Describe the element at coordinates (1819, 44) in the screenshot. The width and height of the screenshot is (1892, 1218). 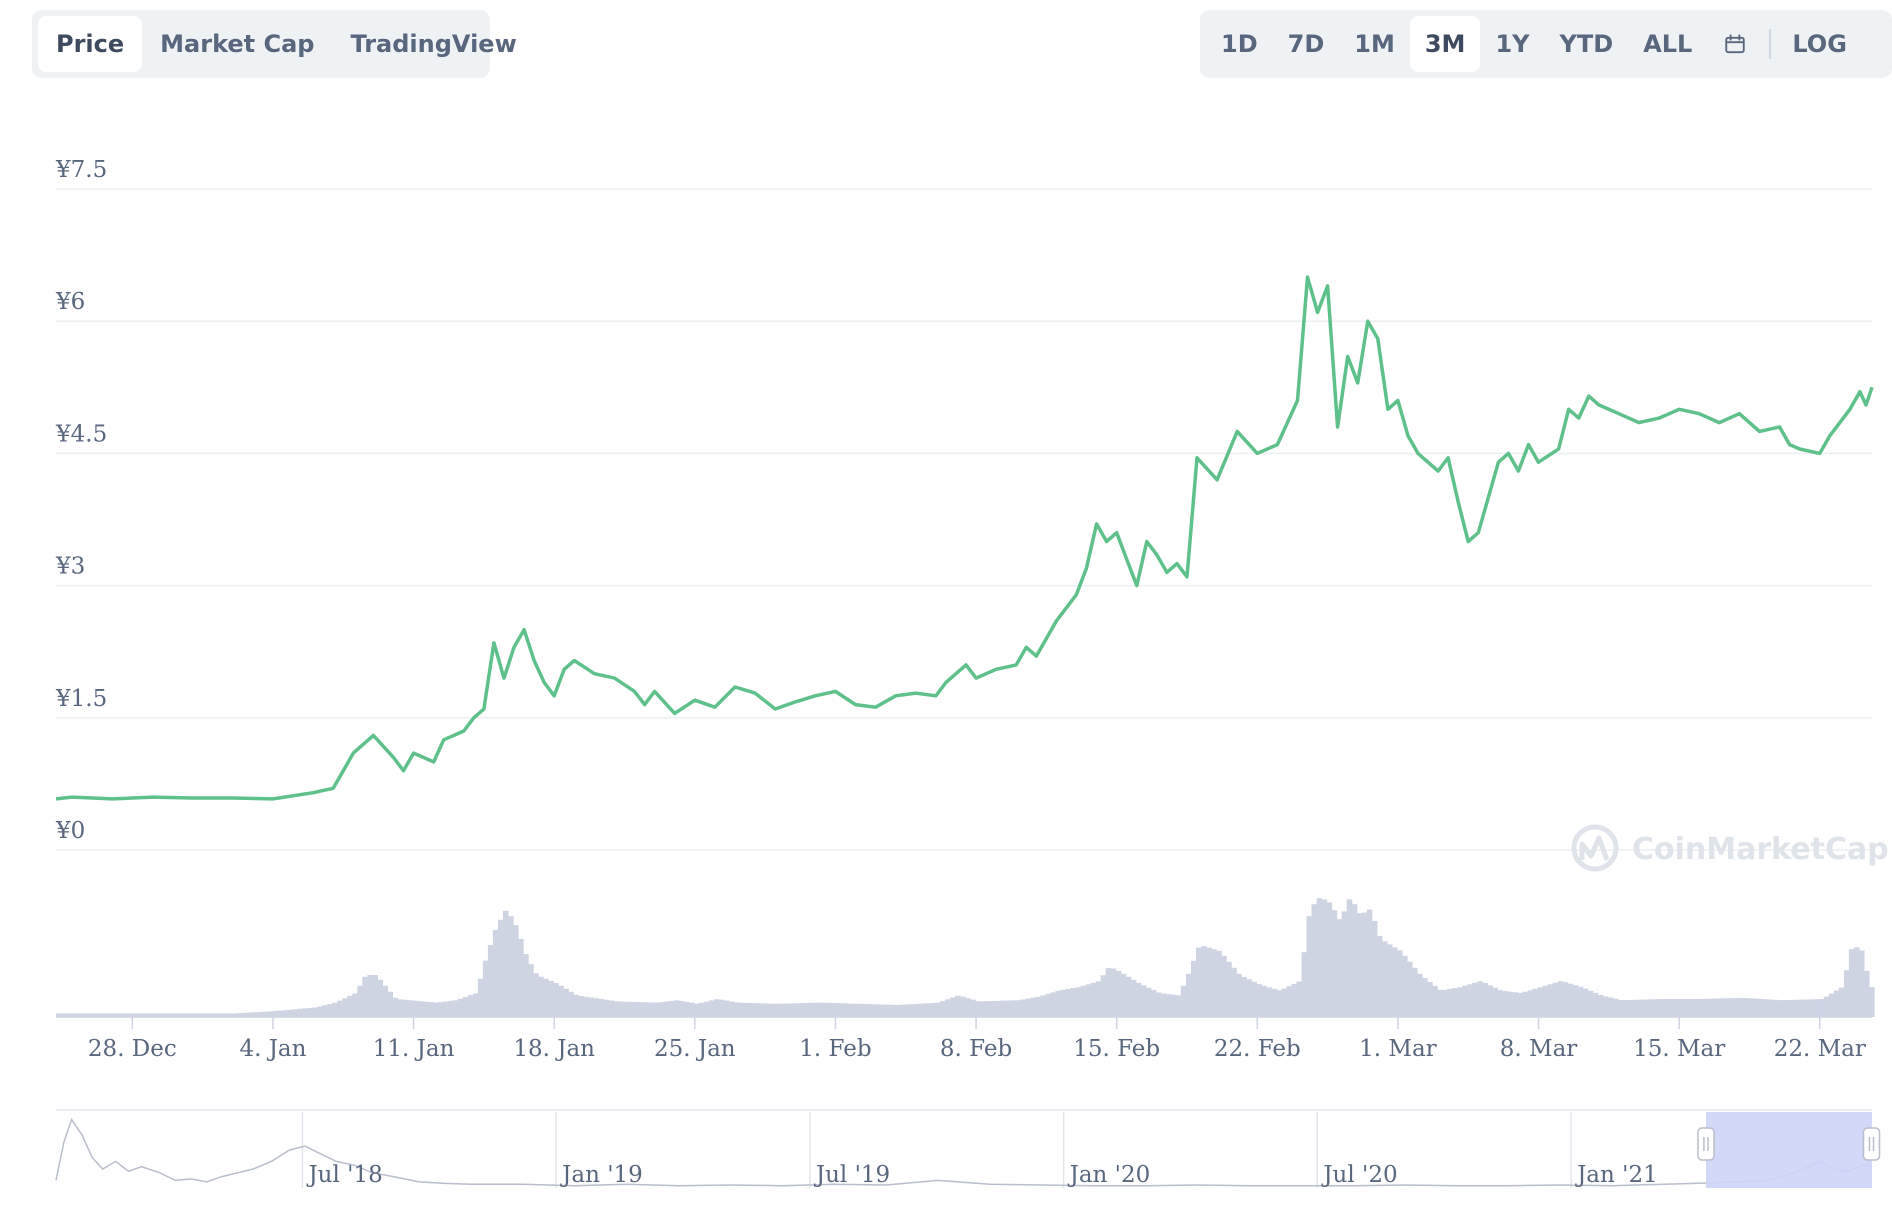
I see `log-toggle: LOG` at that location.